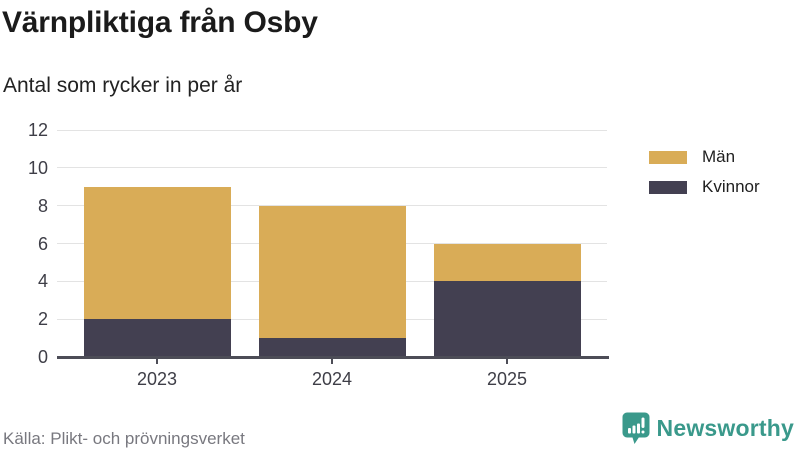 The width and height of the screenshot is (800, 450). Describe the element at coordinates (704, 172) in the screenshot. I see `chart-legend: Män Kvinnor` at that location.